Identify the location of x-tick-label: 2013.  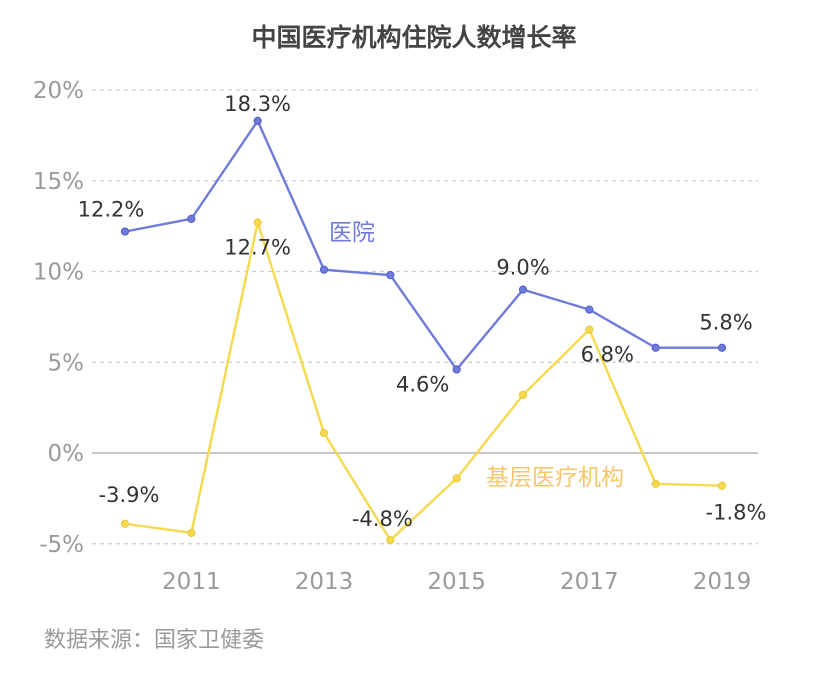
(324, 582).